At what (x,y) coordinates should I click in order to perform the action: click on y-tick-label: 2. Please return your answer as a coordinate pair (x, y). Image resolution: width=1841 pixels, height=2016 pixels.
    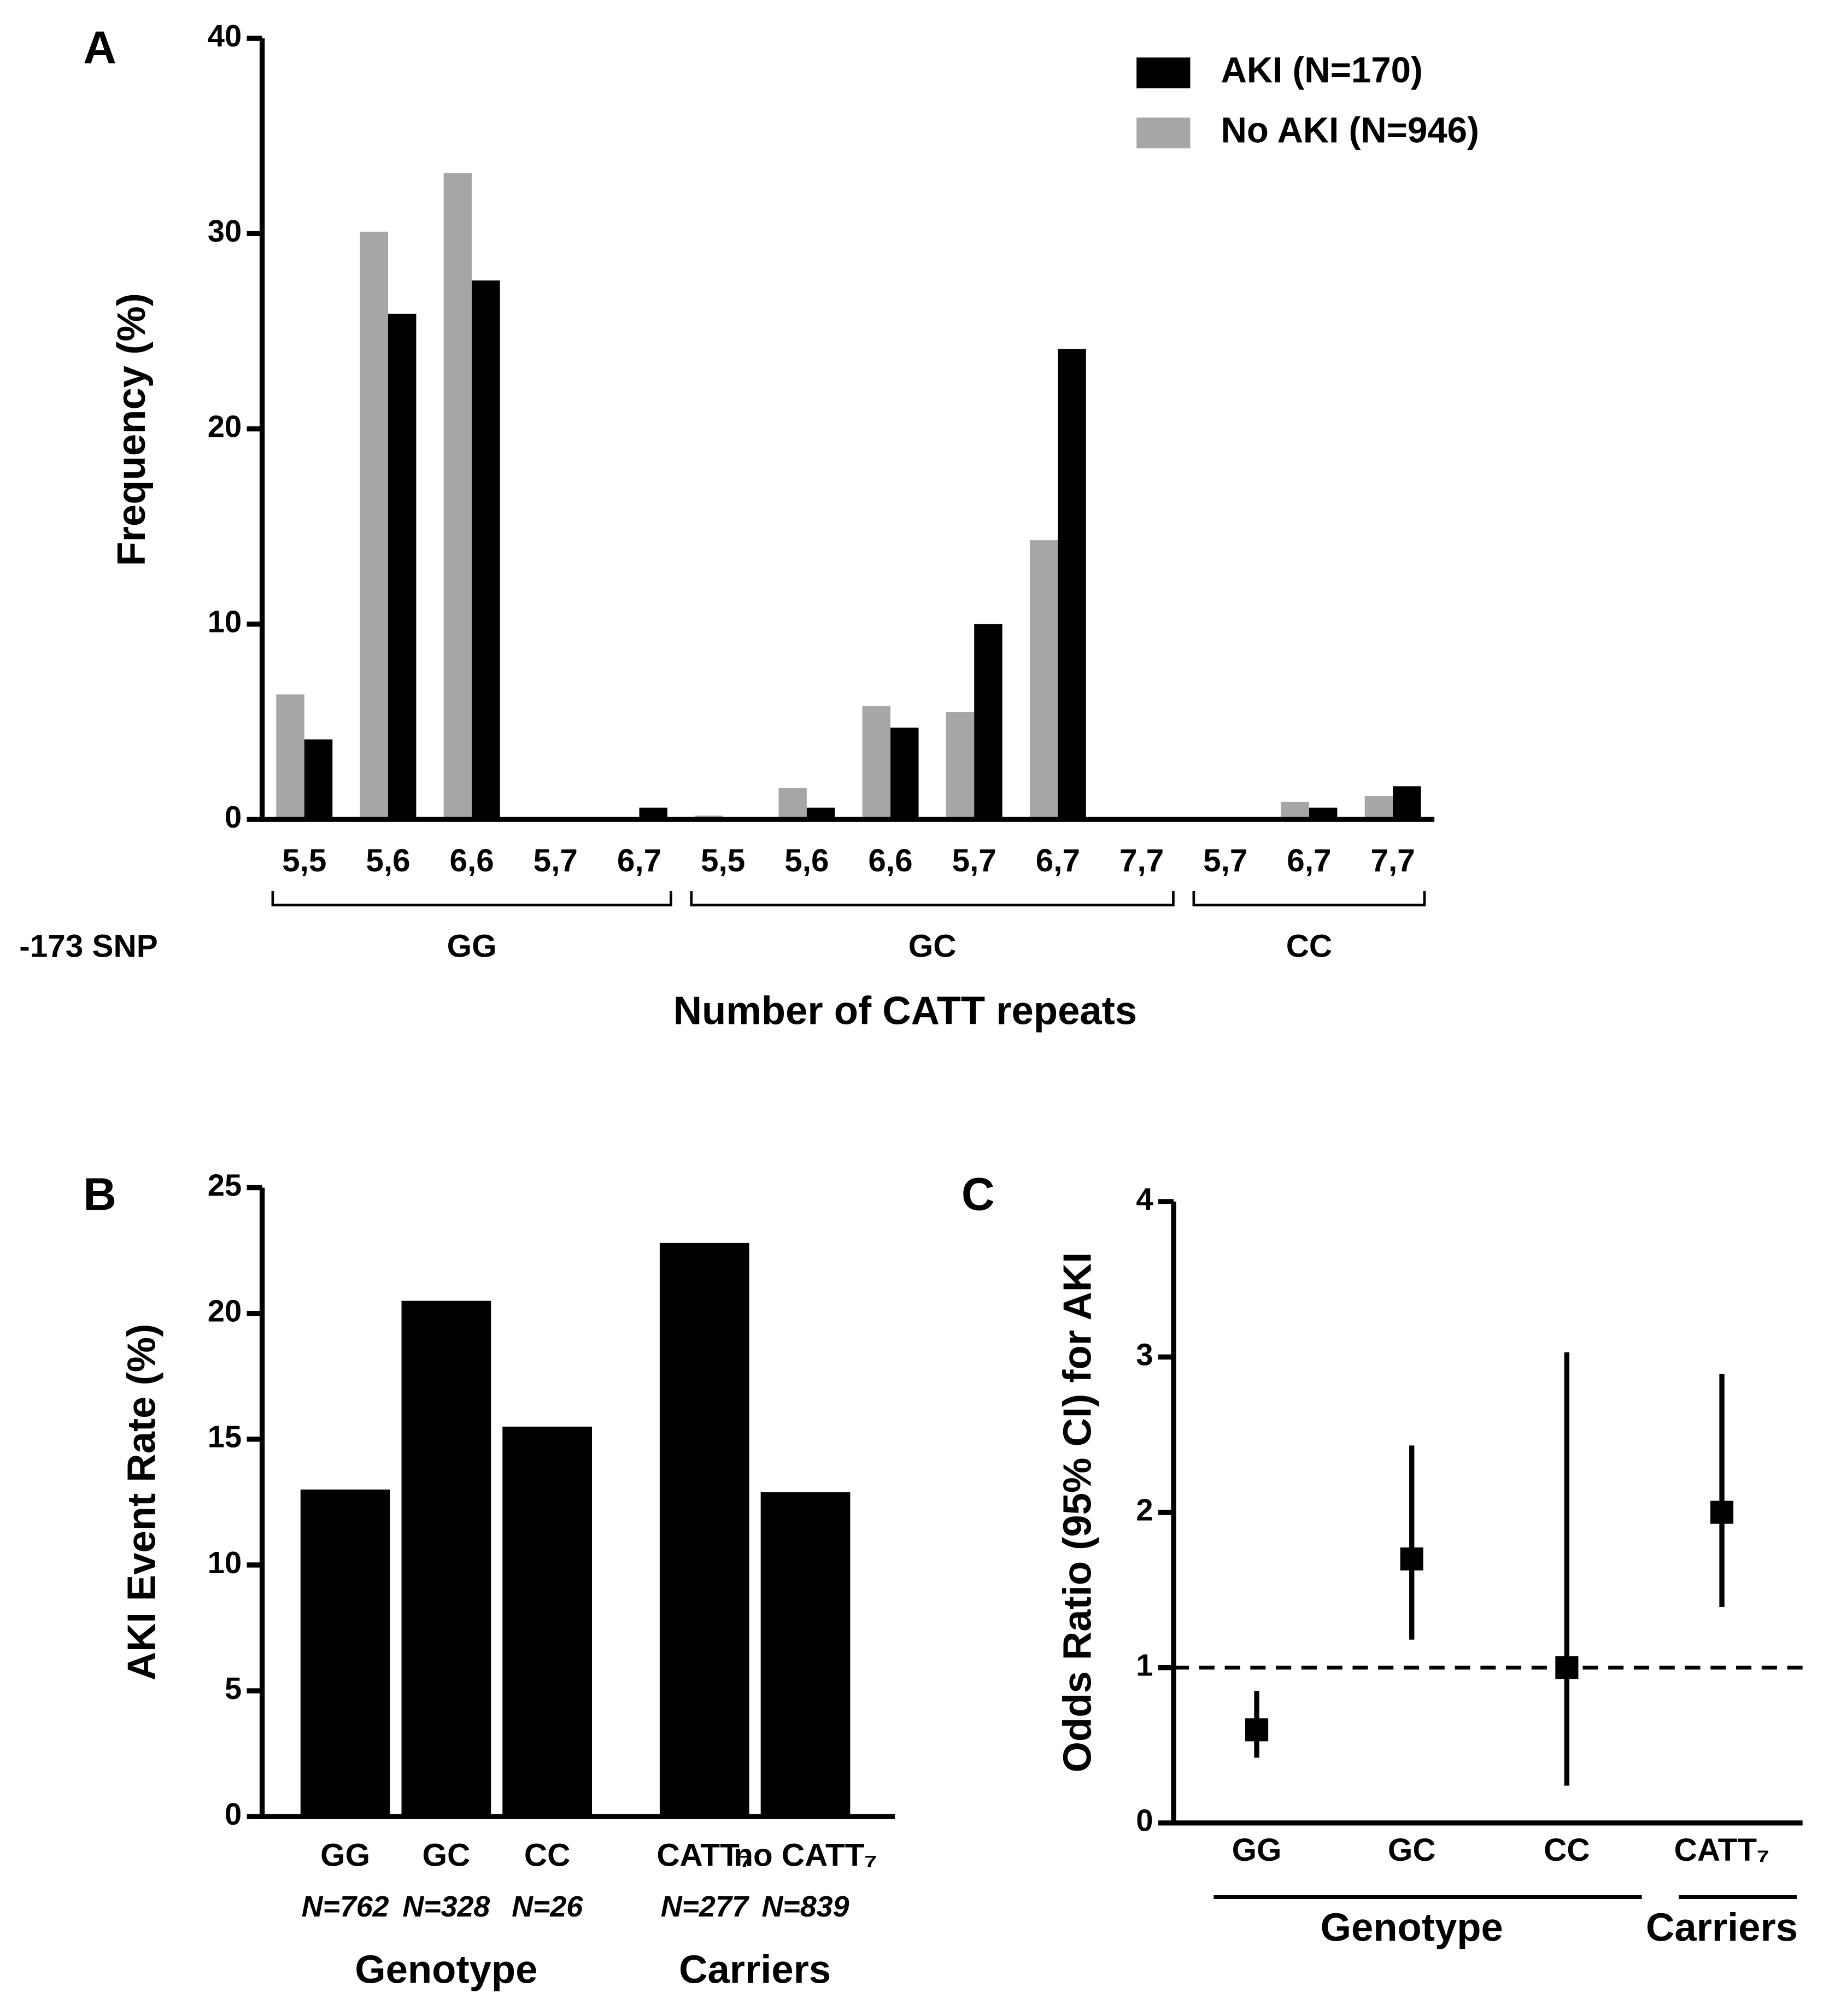
    Looking at the image, I should click on (1144, 1509).